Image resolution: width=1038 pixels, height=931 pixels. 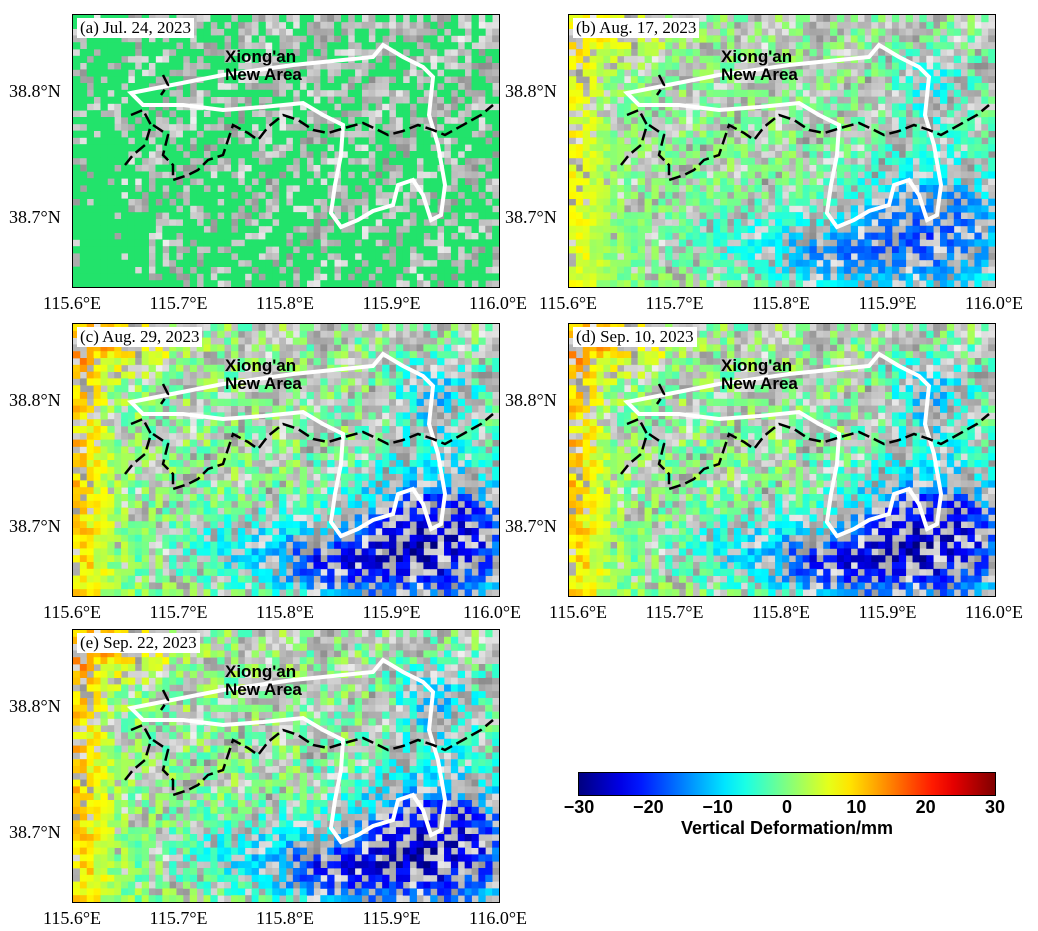 I want to click on colorbar-tick-label: −10, so click(x=717, y=807).